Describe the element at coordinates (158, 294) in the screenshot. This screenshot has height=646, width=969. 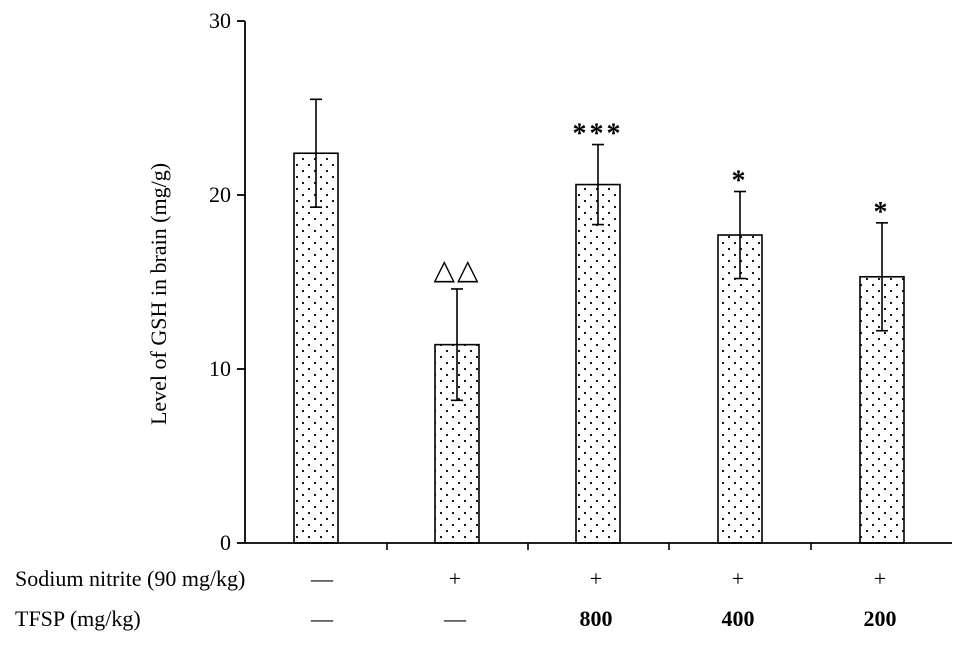
I see `y-axis-title: Level of GSH in brain (mg/g)` at that location.